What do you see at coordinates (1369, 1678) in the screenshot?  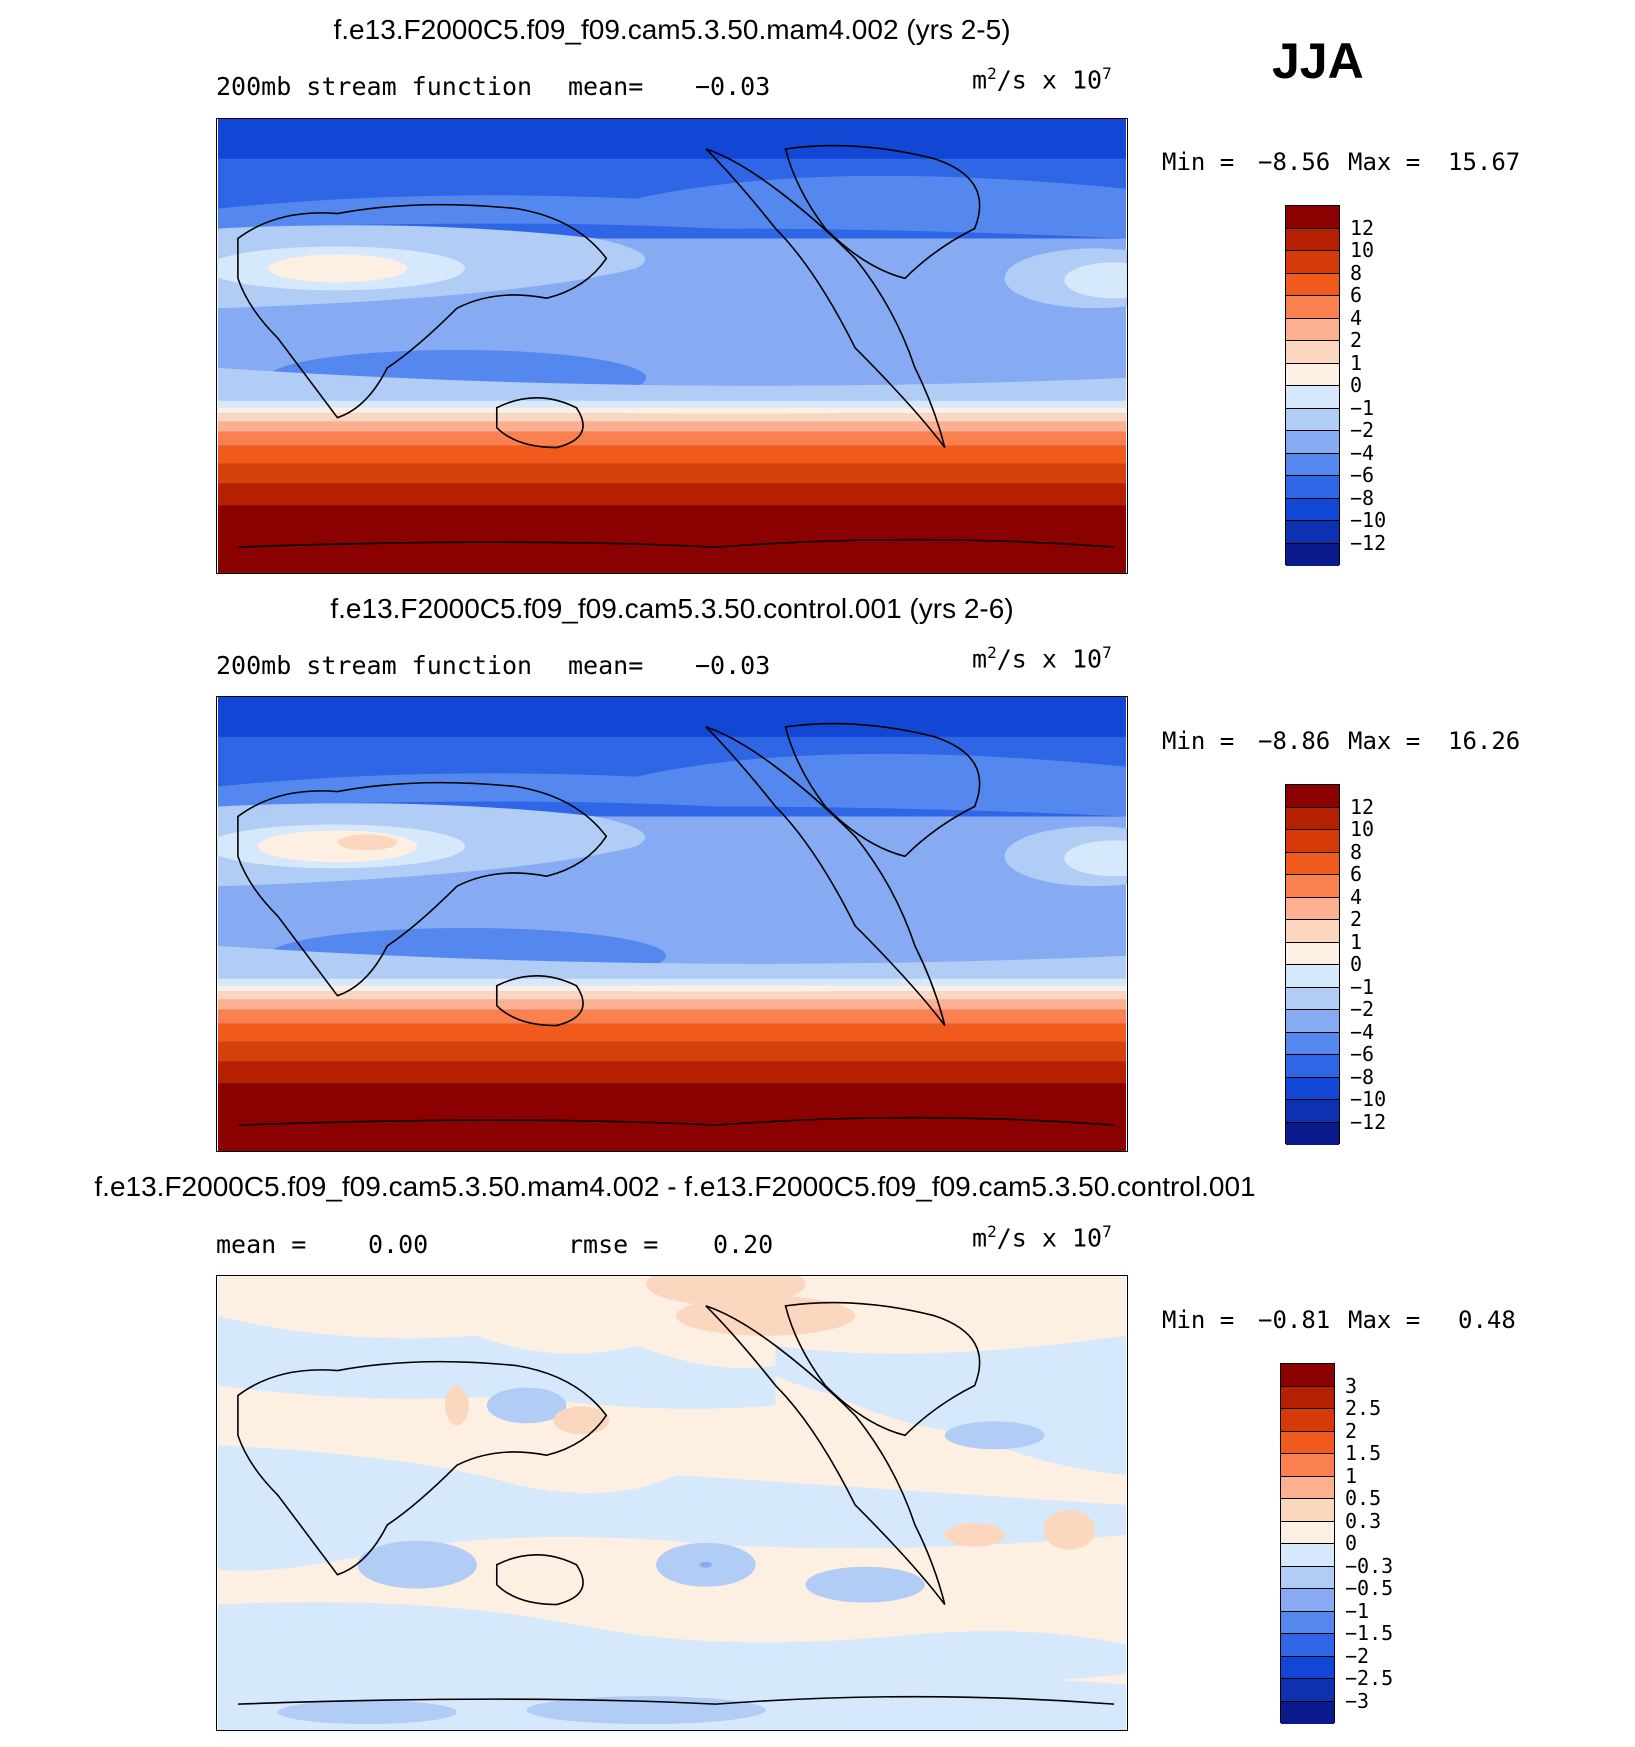 I see `colorbar-tick-label: −2.5` at bounding box center [1369, 1678].